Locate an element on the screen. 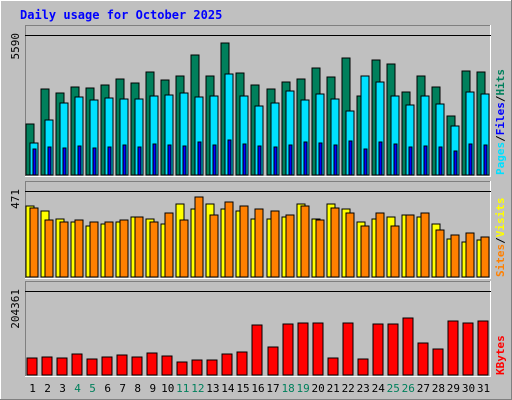 Image resolution: width=512 pixels, height=400 pixels. x-tick-label: 20 is located at coordinates (317, 388).